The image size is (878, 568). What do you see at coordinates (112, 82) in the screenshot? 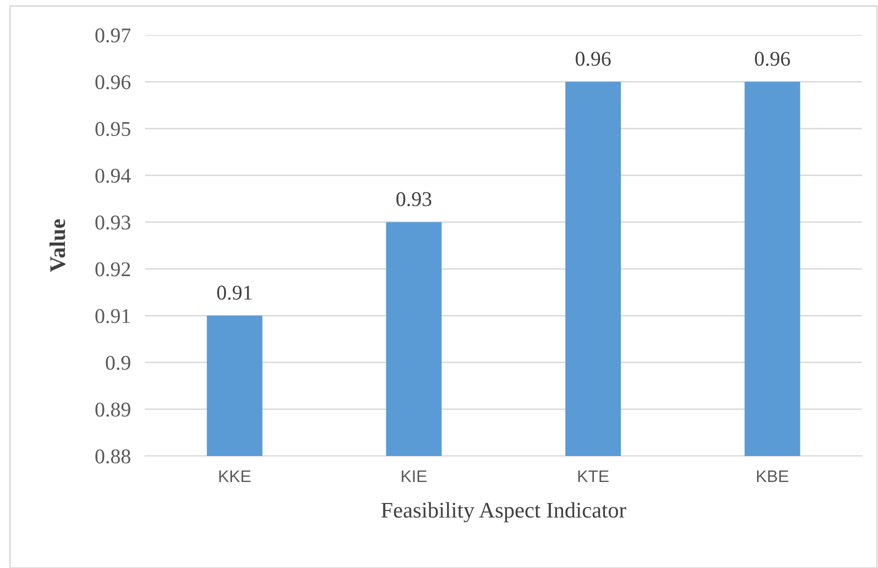
I see `y-tick-label: 0.96` at bounding box center [112, 82].